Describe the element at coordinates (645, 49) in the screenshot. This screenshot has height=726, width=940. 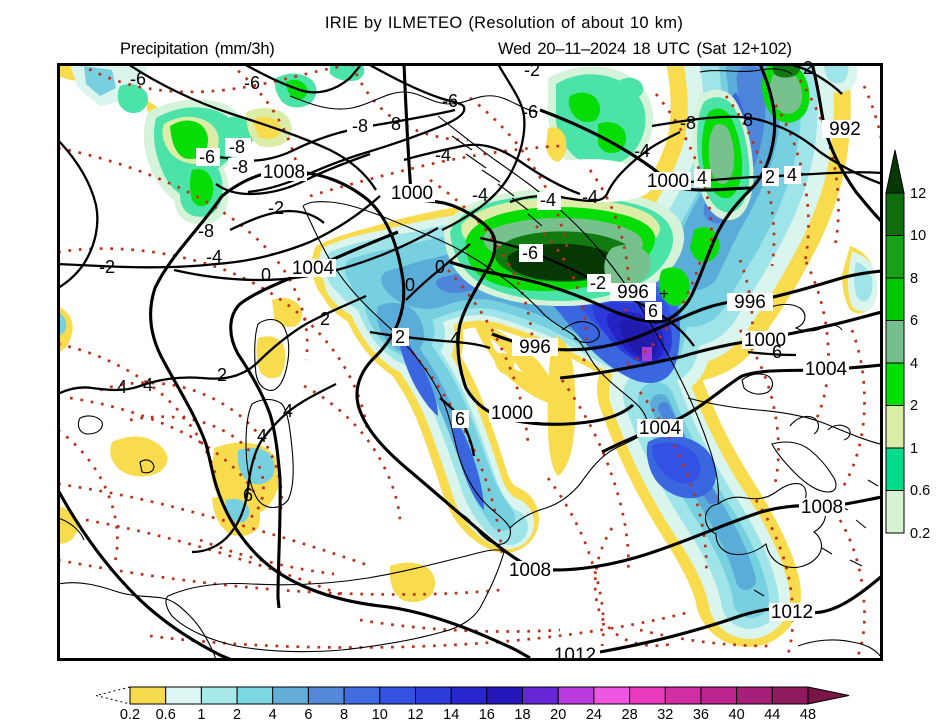
I see `svg-text:Wed 20–11–2024 18 UTC (Sat 12+: Wed 20–11–2024 18 UTC (Sat 12+102)` at that location.